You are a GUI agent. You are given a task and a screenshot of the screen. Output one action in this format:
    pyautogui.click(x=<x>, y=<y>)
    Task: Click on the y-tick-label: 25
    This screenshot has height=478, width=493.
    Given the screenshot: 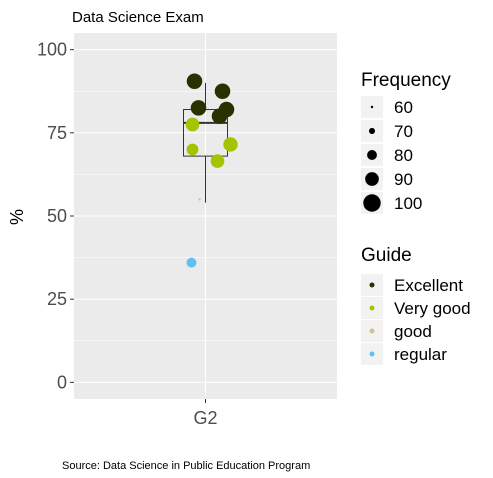 What is the action you would take?
    pyautogui.click(x=57, y=299)
    